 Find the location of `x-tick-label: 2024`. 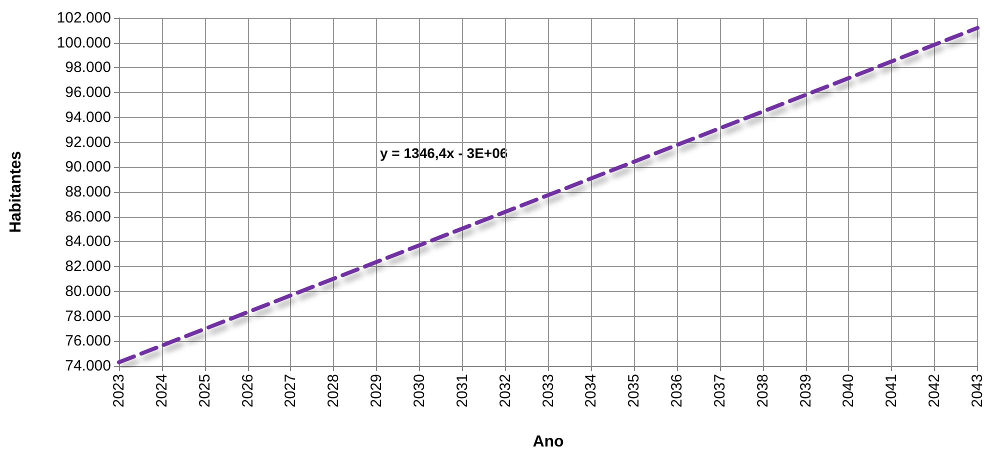

x-tick-label: 2024 is located at coordinates (161, 391).